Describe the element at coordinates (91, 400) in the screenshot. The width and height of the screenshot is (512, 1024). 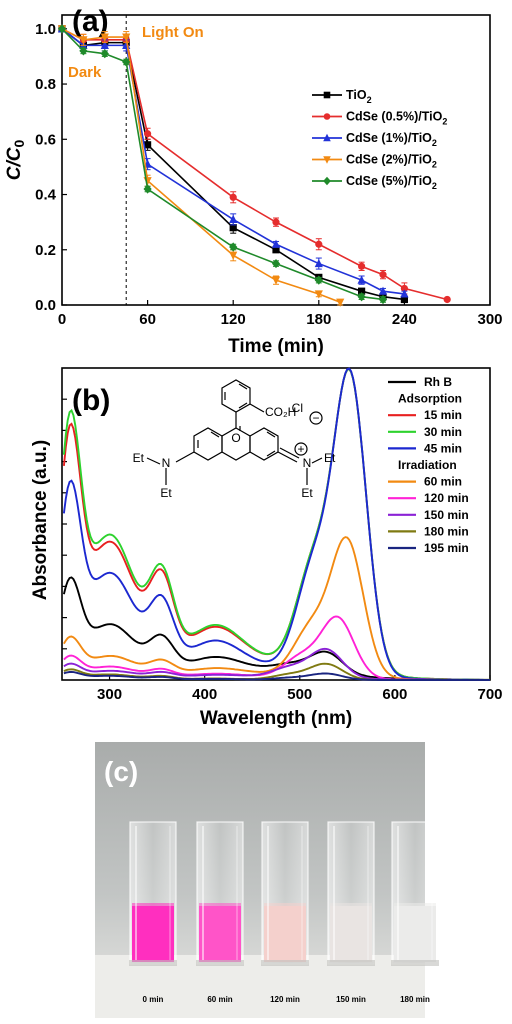
I see `panel-b-letter: (b)` at that location.